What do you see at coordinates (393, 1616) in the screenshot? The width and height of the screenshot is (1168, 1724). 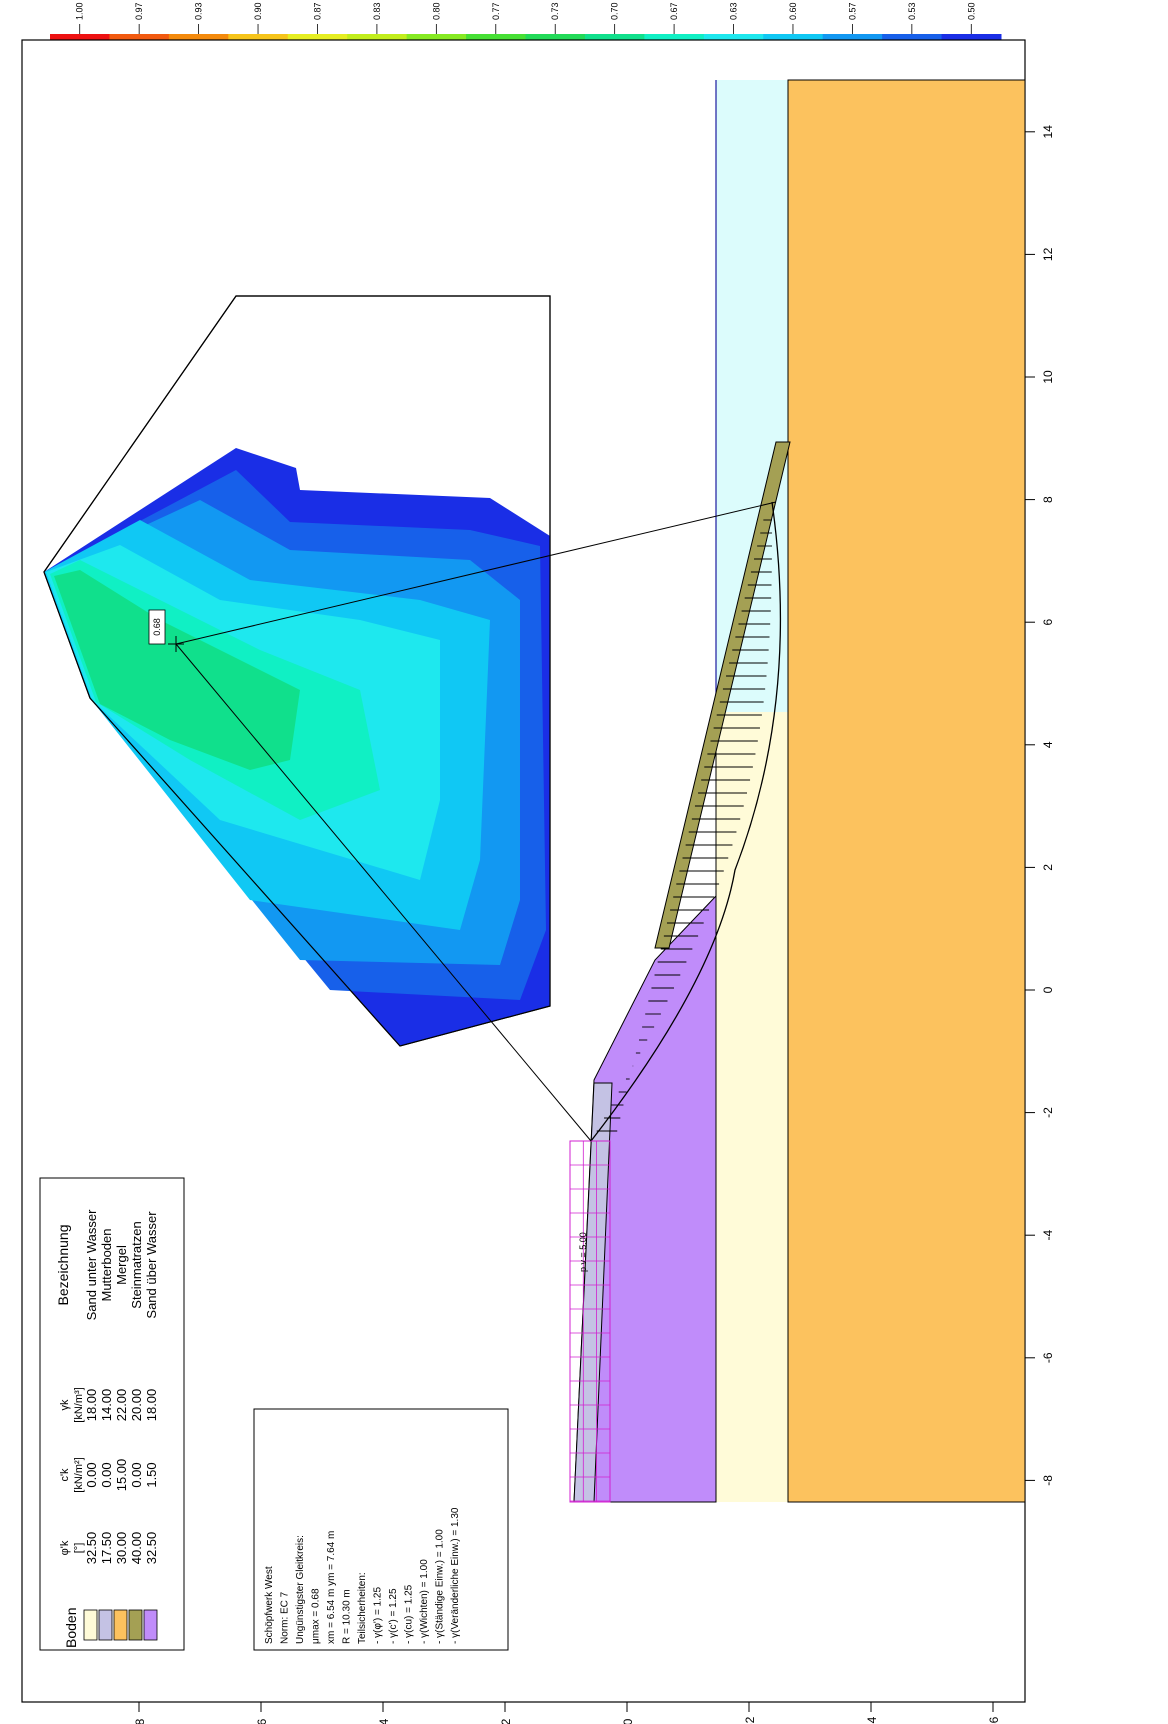 I see `info-line: - γ(c') = 1.25` at bounding box center [393, 1616].